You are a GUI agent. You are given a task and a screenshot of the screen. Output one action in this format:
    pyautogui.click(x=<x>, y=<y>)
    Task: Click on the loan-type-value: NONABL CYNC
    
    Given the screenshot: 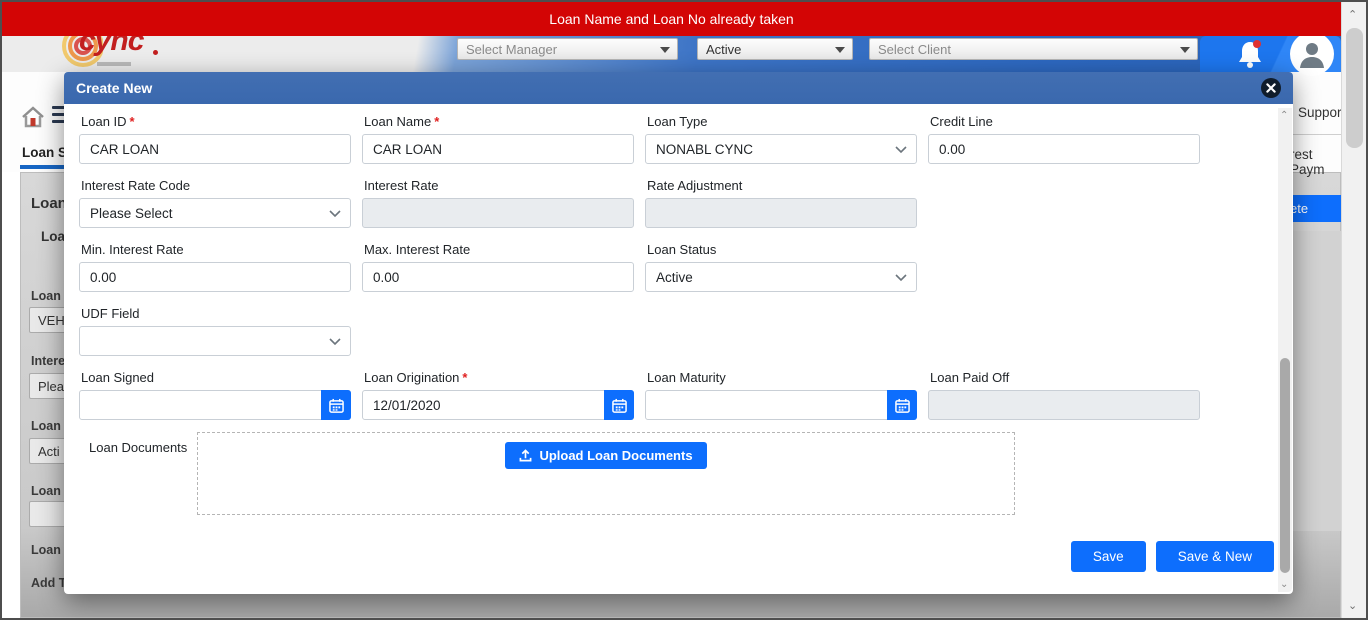 What is the action you would take?
    pyautogui.click(x=705, y=149)
    